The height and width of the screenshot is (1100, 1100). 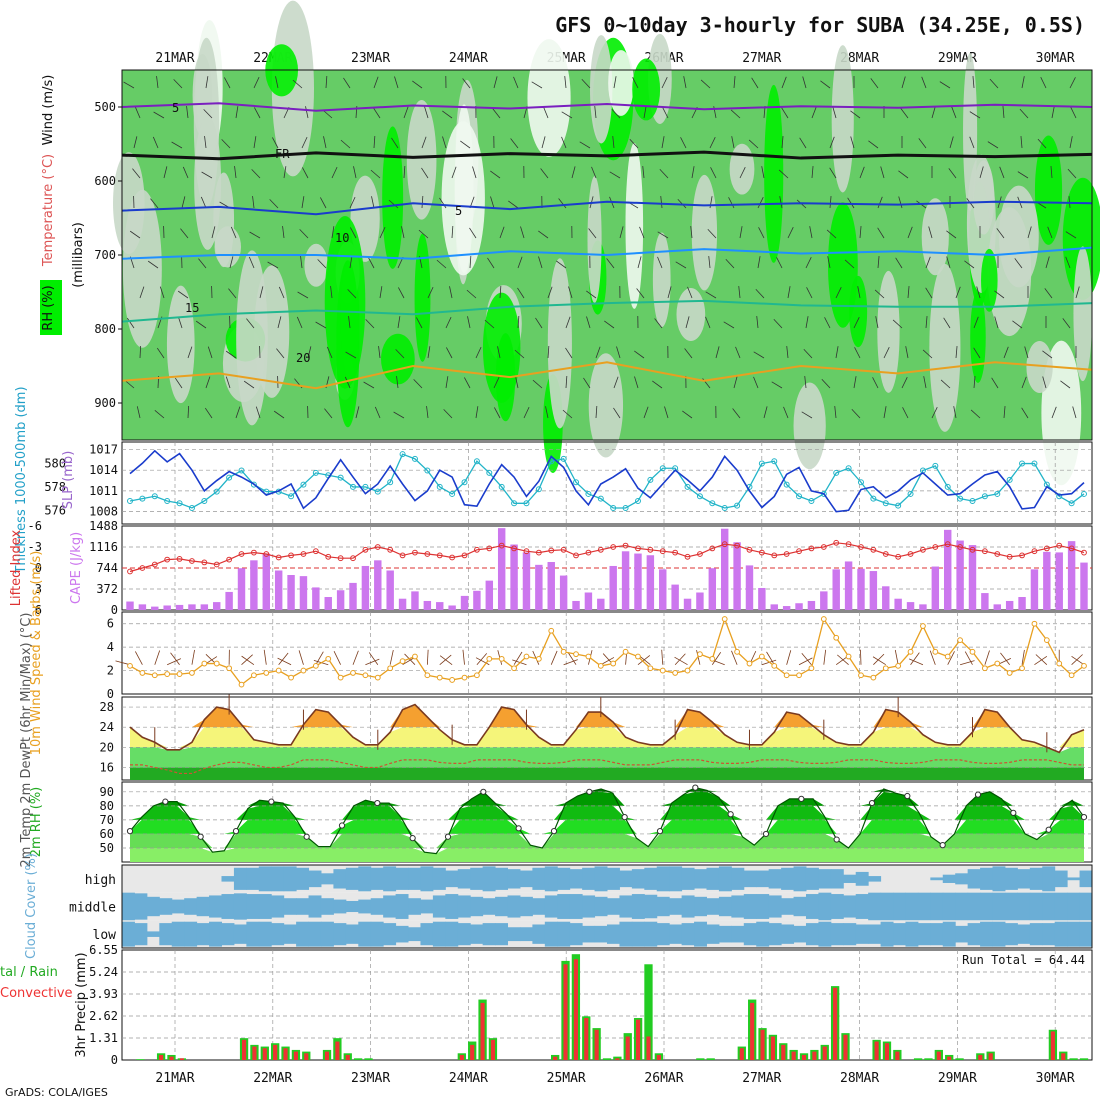 What do you see at coordinates (110, 694) in the screenshot?
I see `wind-tick-label: 0` at bounding box center [110, 694].